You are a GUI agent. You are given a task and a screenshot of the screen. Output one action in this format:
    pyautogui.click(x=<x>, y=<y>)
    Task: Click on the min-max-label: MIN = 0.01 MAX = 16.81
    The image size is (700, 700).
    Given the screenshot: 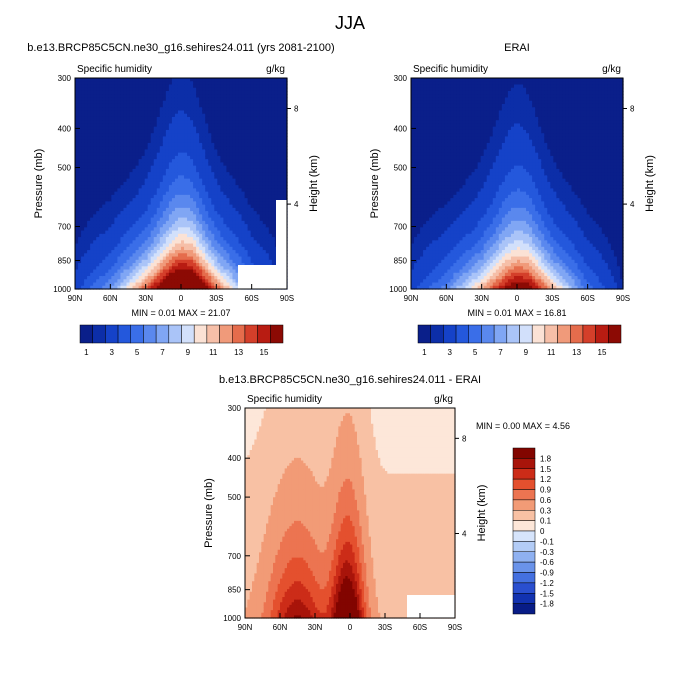 What is the action you would take?
    pyautogui.click(x=516, y=313)
    